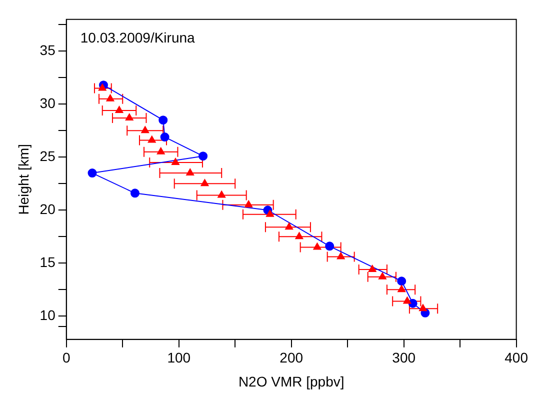 The width and height of the screenshot is (539, 403). What do you see at coordinates (23, 179) in the screenshot?
I see `y-axis-title: Height [km]` at bounding box center [23, 179].